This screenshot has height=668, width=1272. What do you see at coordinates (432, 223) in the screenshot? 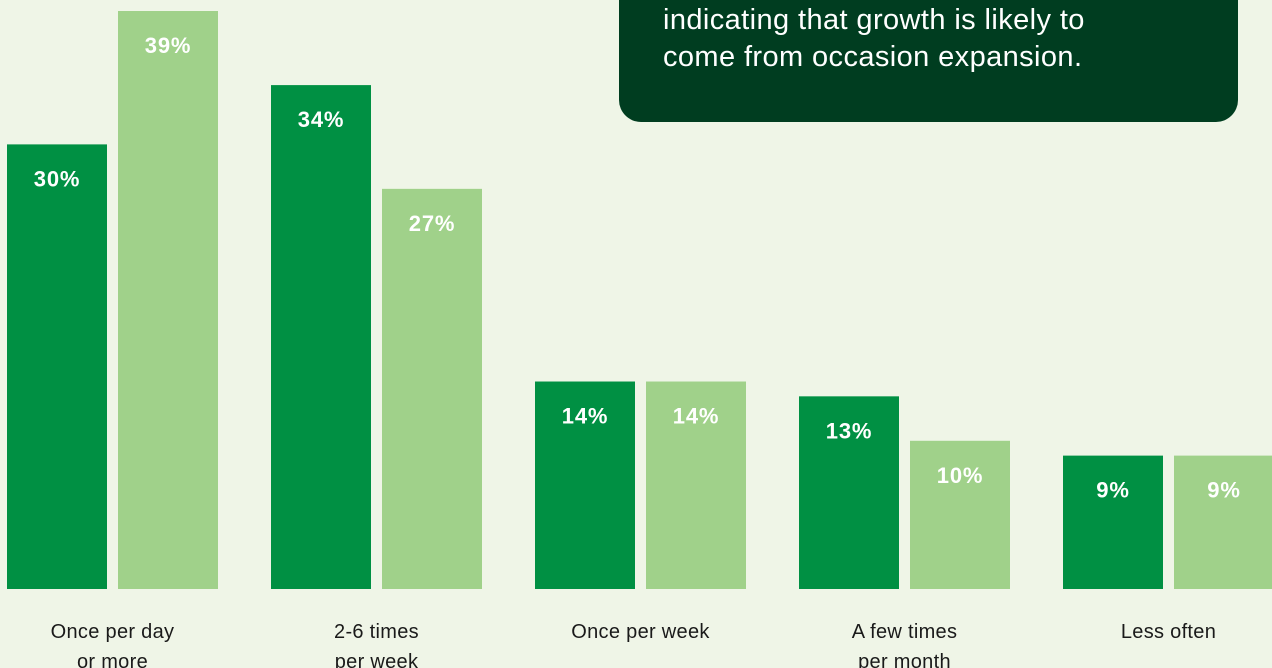
I see `data-label-light-1: 27%` at bounding box center [432, 223].